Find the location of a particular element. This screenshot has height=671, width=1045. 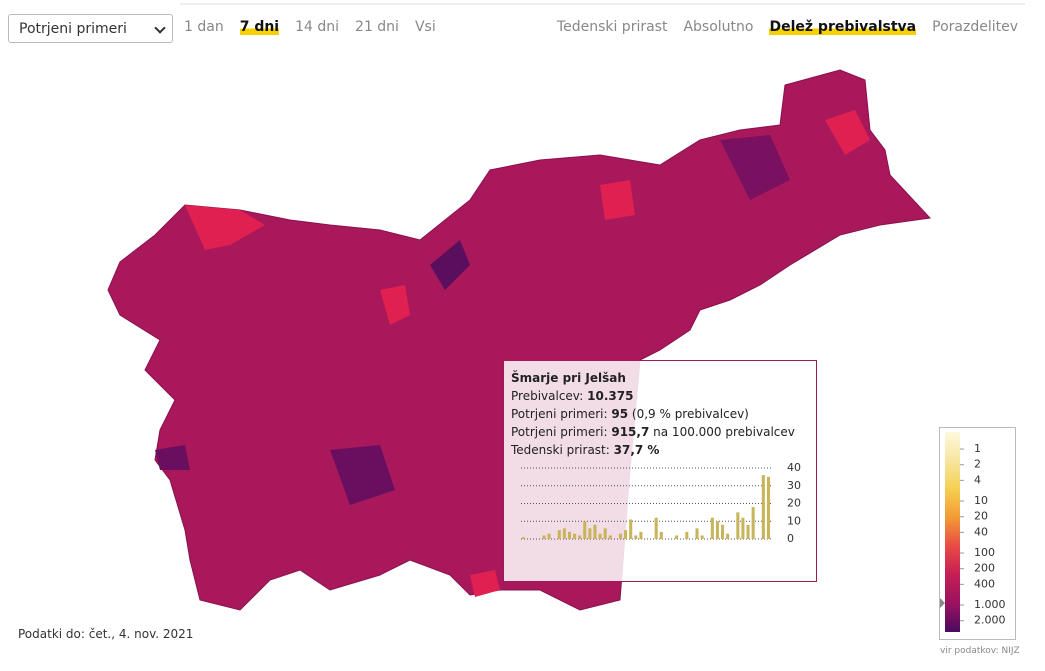

tab: Tedenski prirast is located at coordinates (612, 27).